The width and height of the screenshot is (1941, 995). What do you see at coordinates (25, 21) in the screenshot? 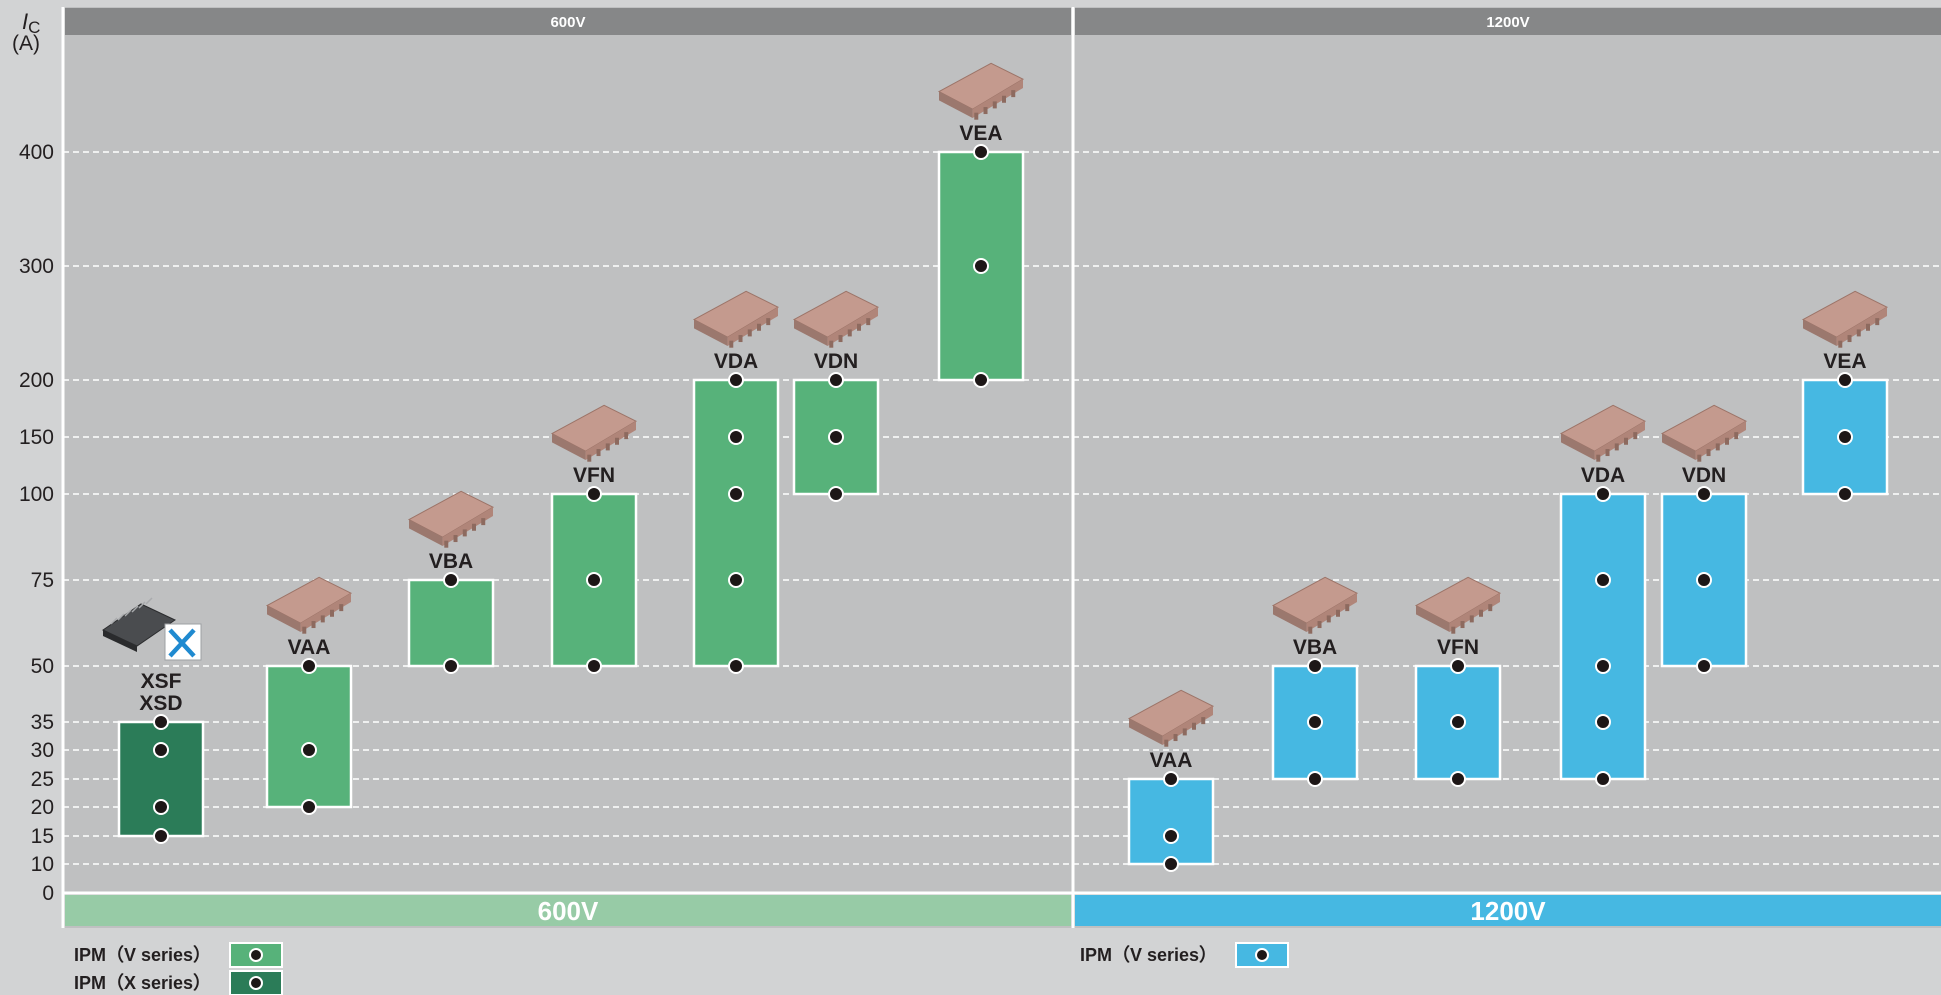
I see `y-axis-label-main: I` at bounding box center [25, 21].